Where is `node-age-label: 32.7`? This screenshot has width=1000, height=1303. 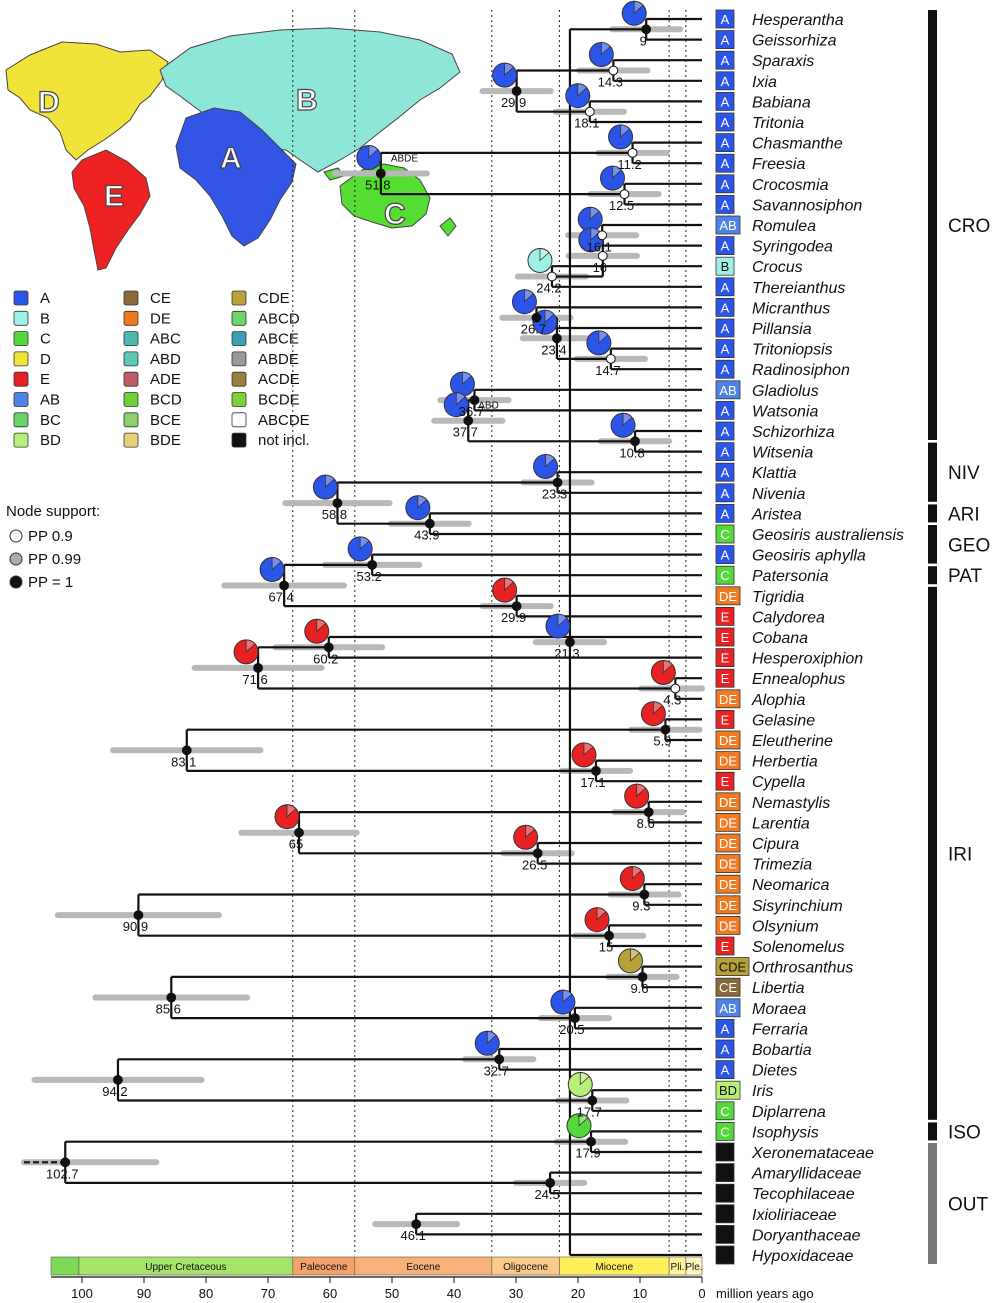
node-age-label: 32.7 is located at coordinates (496, 1070).